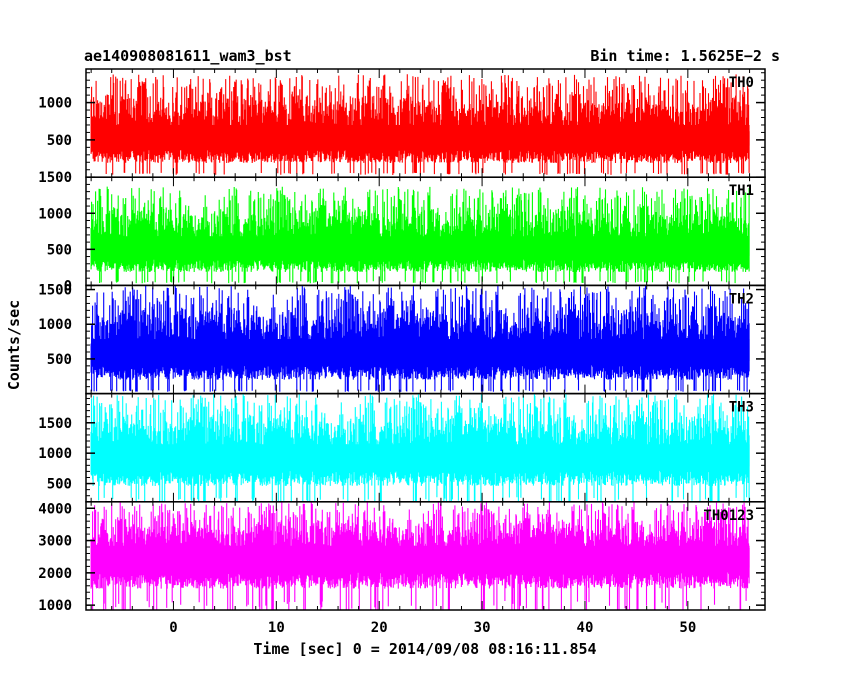 The width and height of the screenshot is (850, 680). What do you see at coordinates (188, 56) in the screenshot?
I see `chart-title: ae140908081611_wam3_bst` at bounding box center [188, 56].